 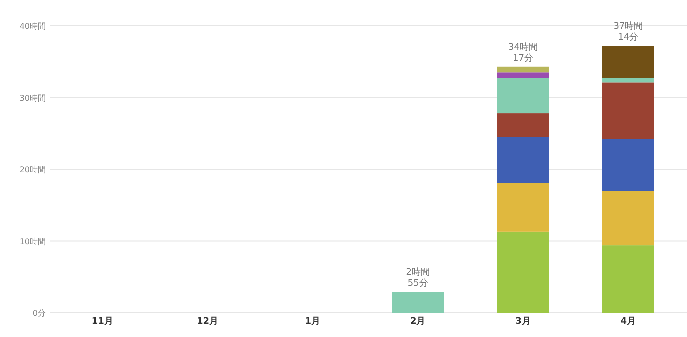 What do you see at coordinates (33, 26) in the screenshot?
I see `y-tick-label: 40時間` at bounding box center [33, 26].